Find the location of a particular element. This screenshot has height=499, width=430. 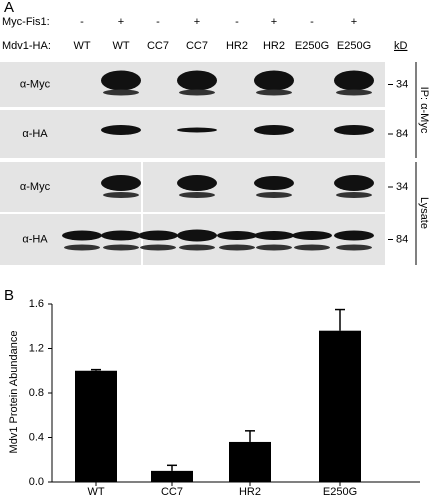

y-tick-label: 1.6 is located at coordinates (36, 304).